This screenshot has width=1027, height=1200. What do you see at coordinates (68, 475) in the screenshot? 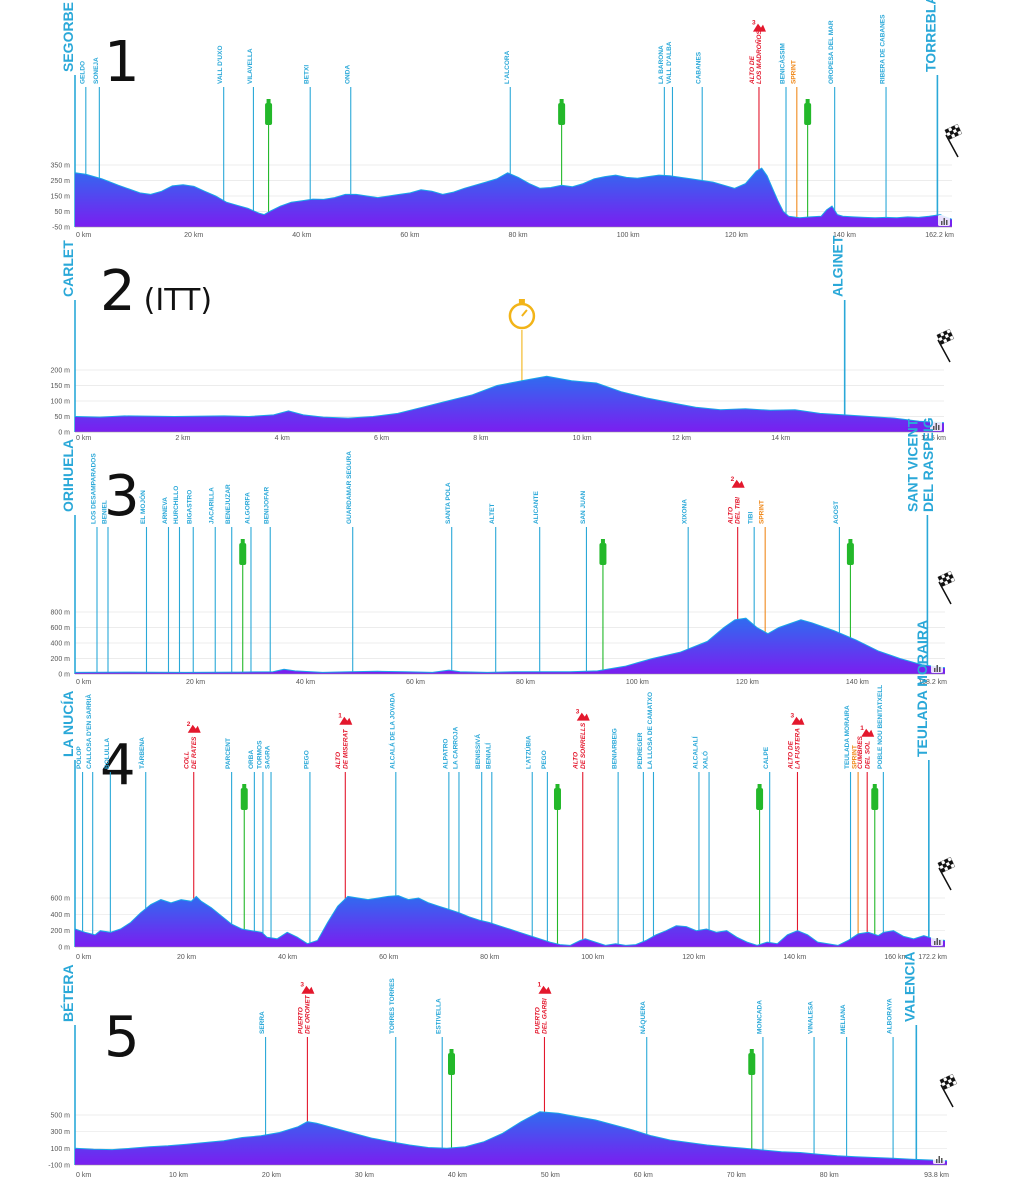
I see `town-label: ORIHUELA` at bounding box center [68, 475].